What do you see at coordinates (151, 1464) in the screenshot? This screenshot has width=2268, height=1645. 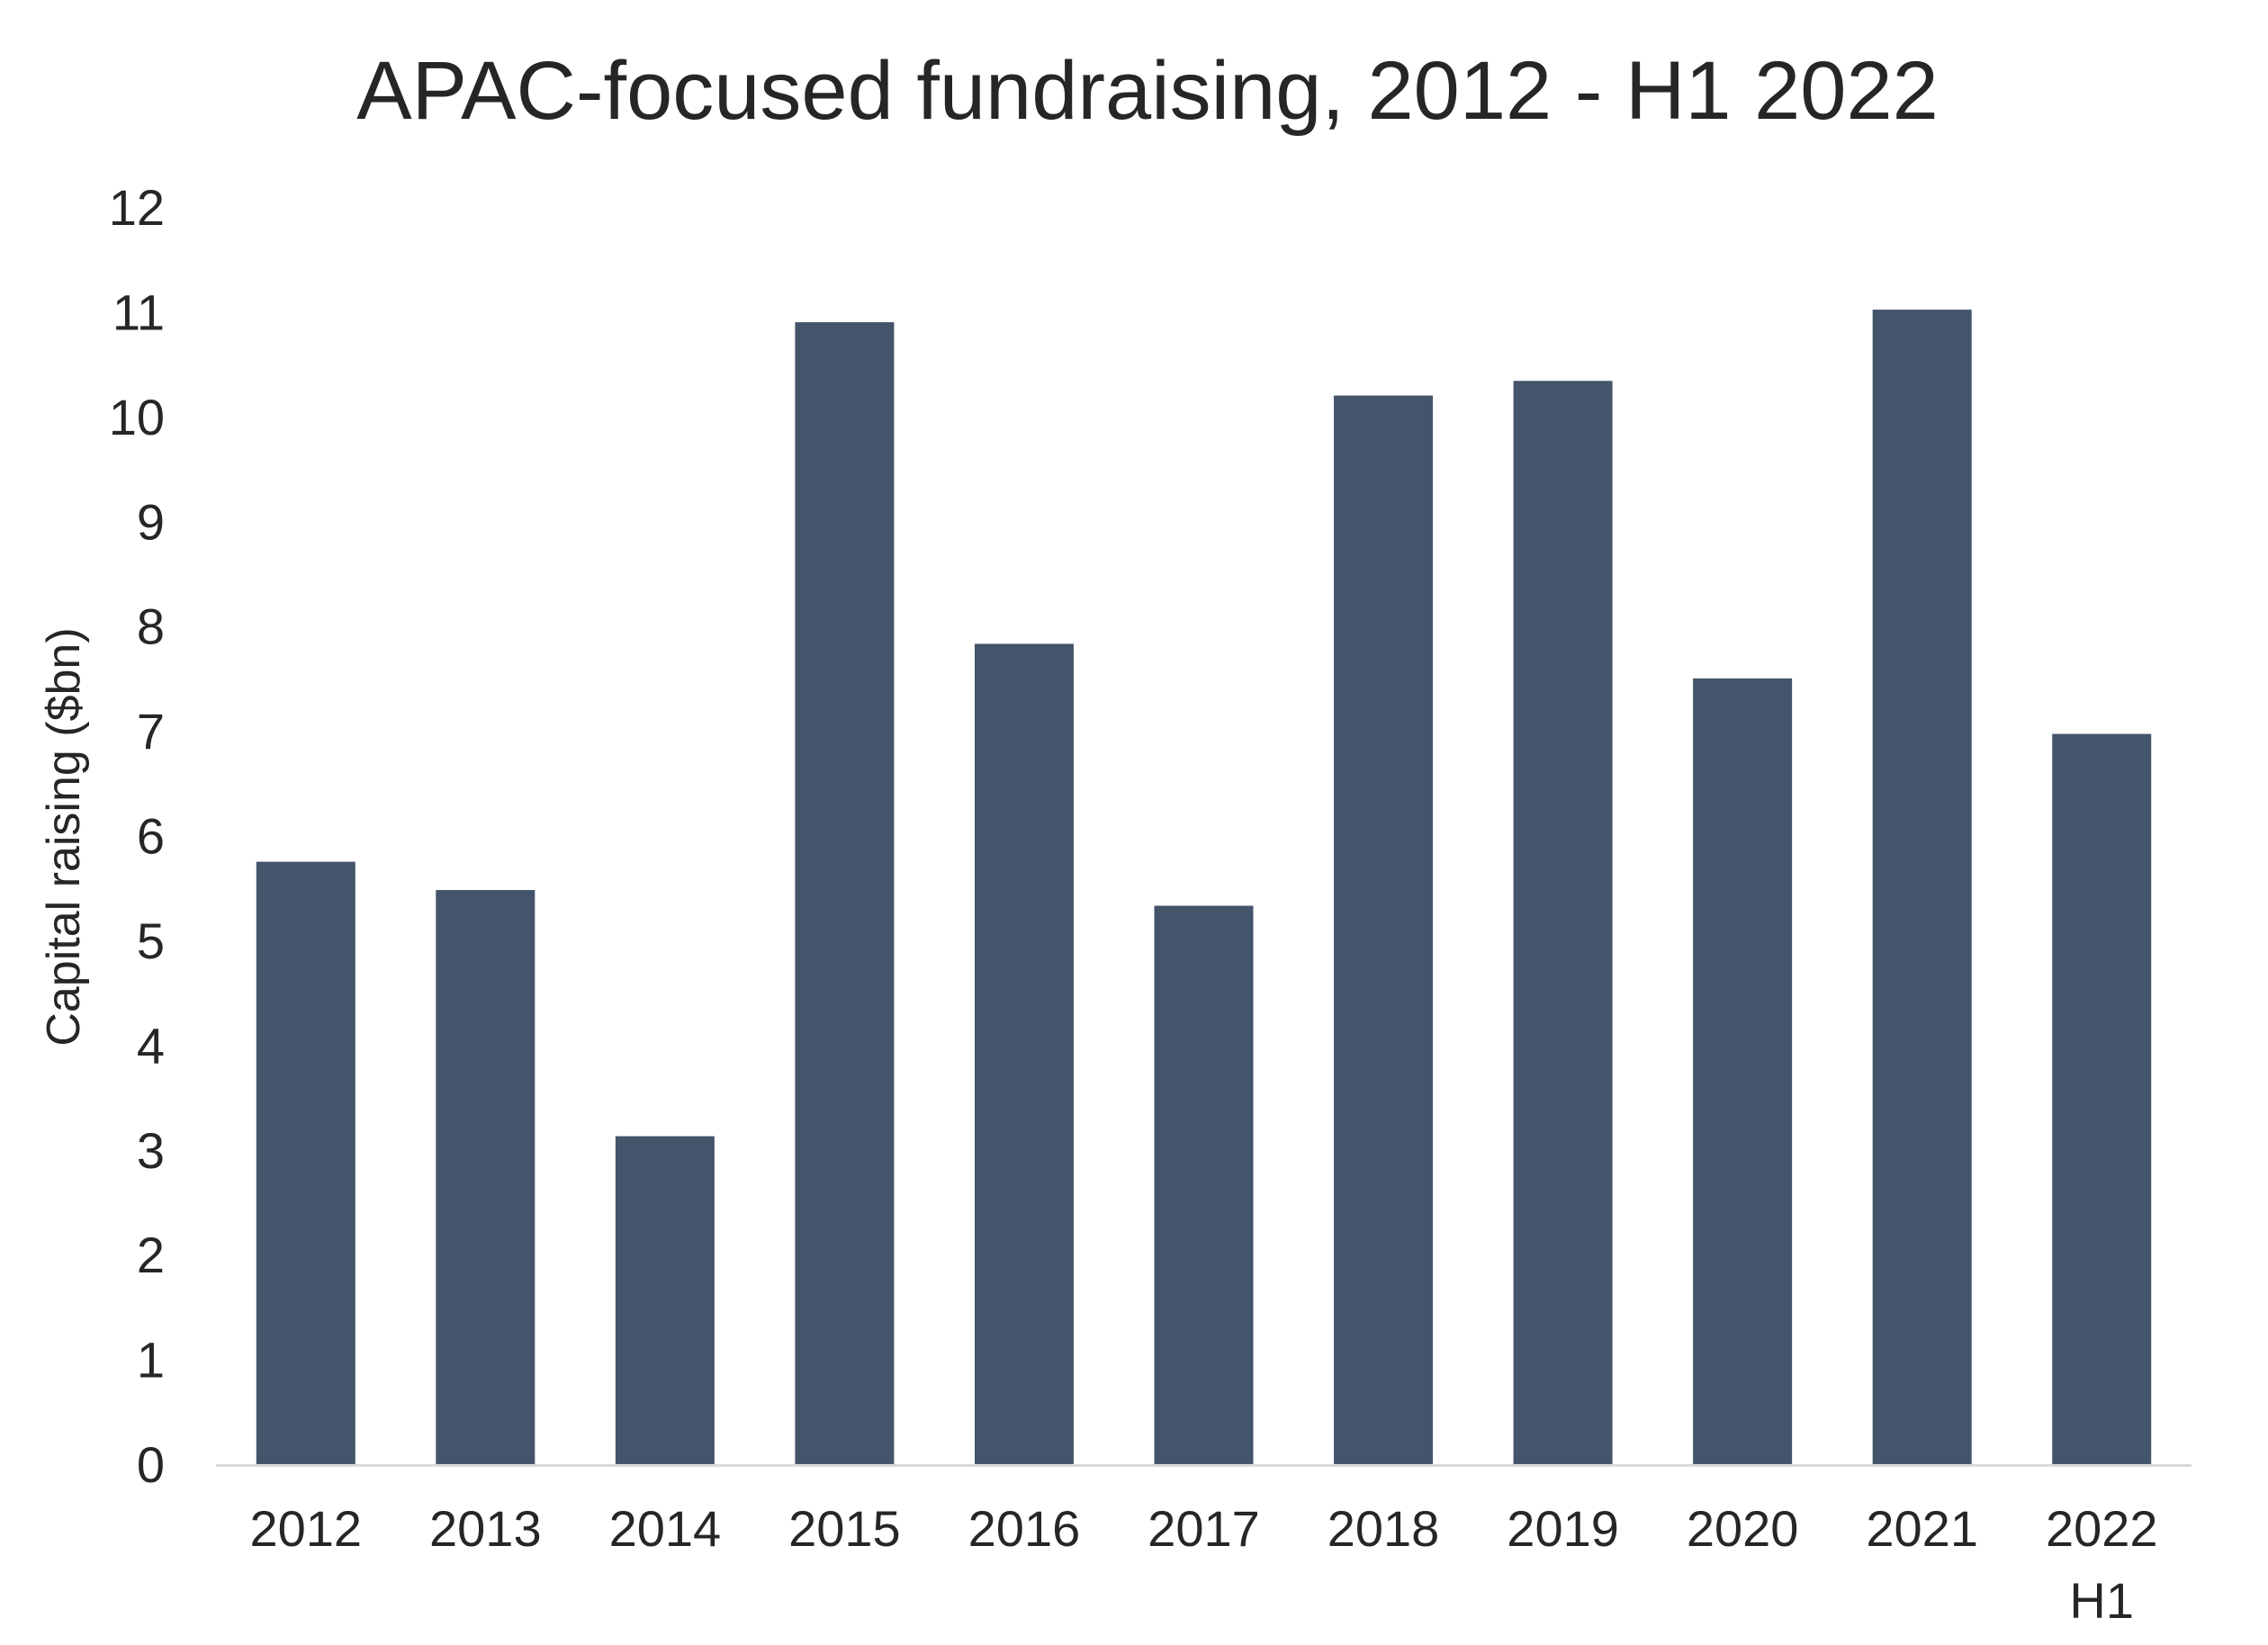 I see `y-tick-label: 0` at bounding box center [151, 1464].